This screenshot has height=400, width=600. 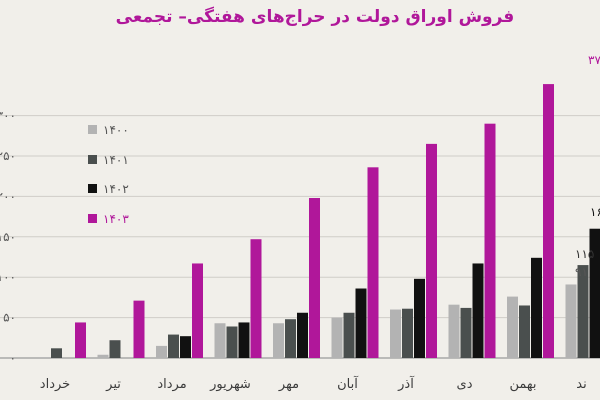 I want to click on data-label: ۱۱۵, so click(x=584, y=254).